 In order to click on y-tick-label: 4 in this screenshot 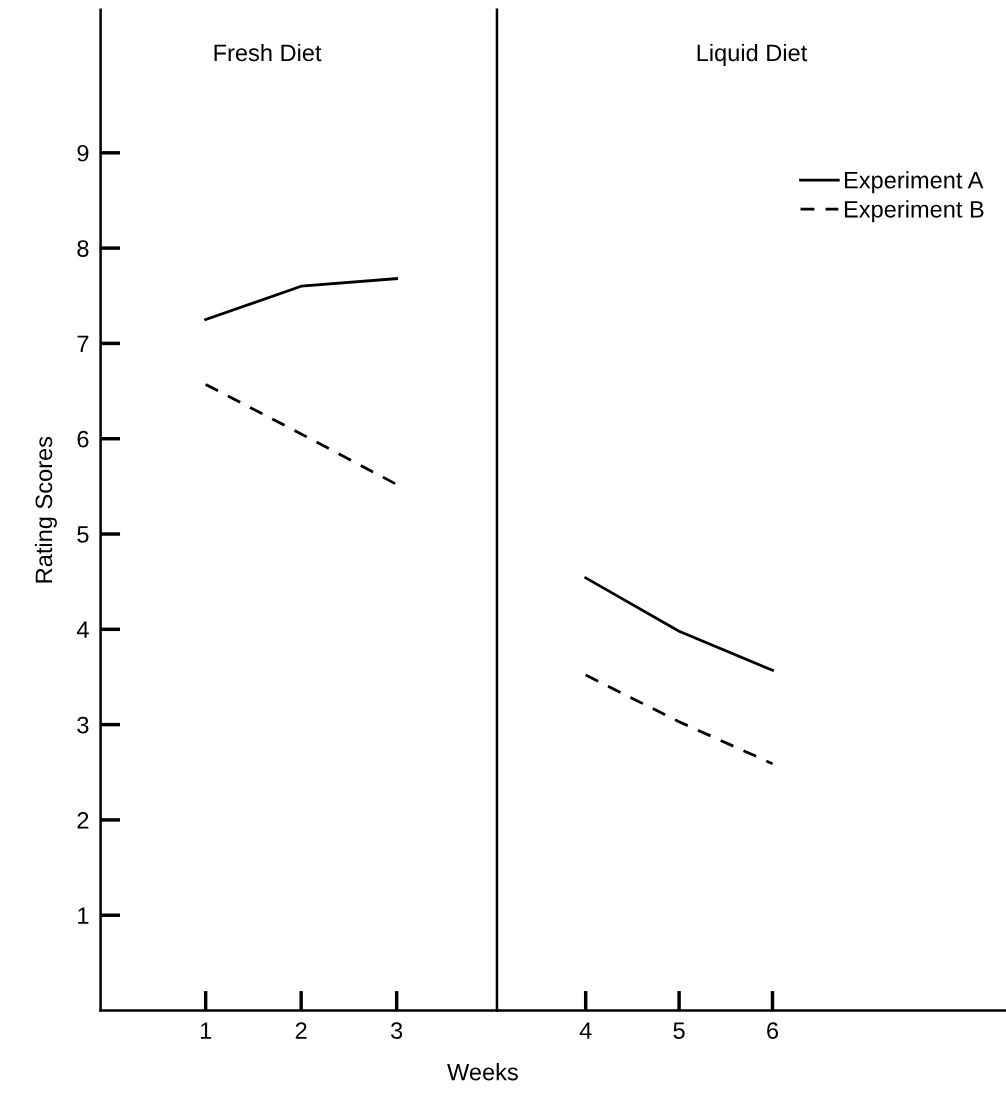, I will do `click(82, 629)`.